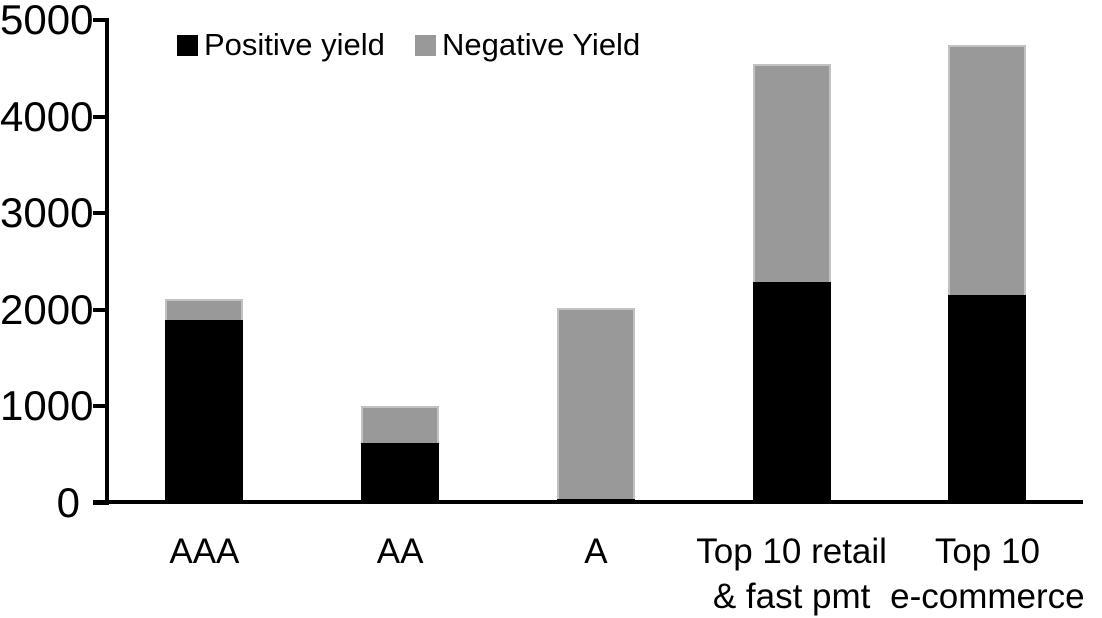 The width and height of the screenshot is (1102, 618). What do you see at coordinates (47, 405) in the screenshot?
I see `y-axis-tick-label: 1000` at bounding box center [47, 405].